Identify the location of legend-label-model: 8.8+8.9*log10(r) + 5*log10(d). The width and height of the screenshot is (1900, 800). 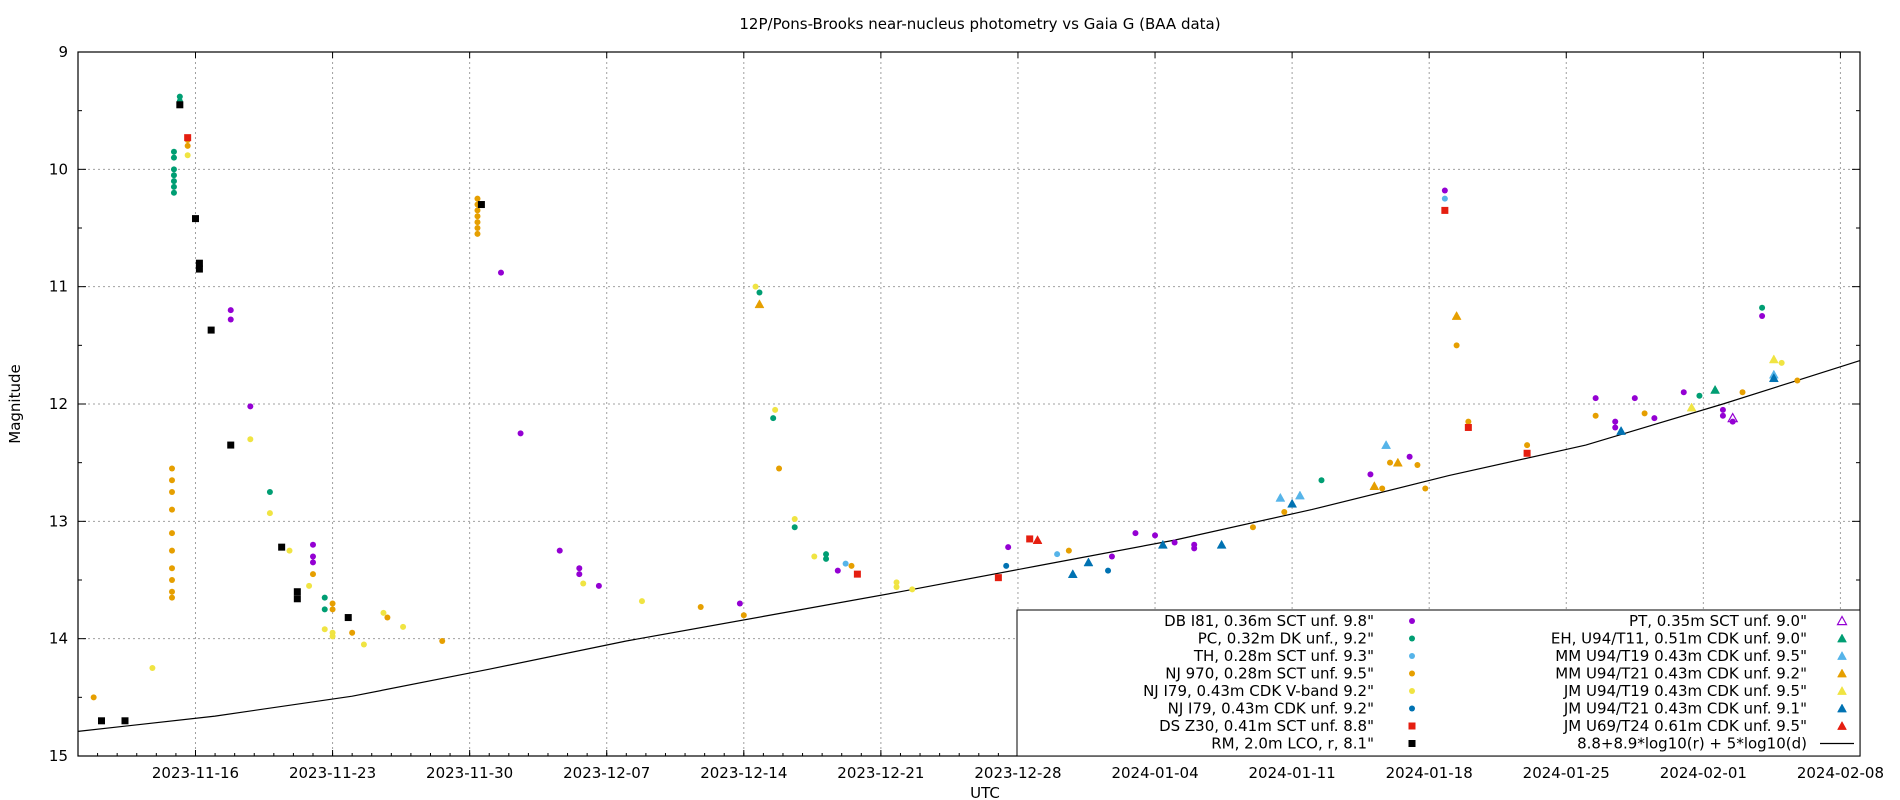
(1692, 744).